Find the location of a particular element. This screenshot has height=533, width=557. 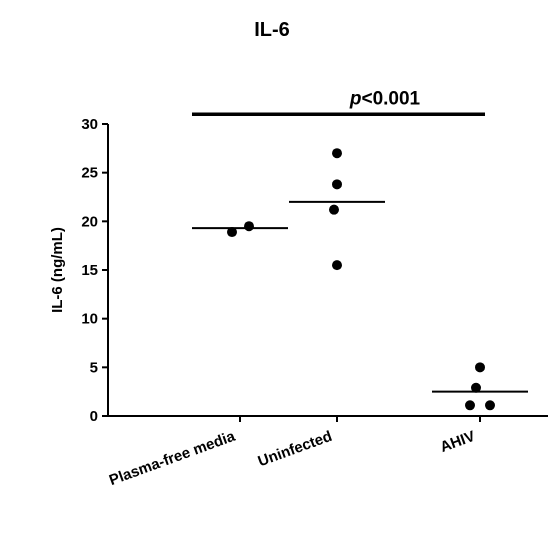

p-value: <0.001 is located at coordinates (390, 98).